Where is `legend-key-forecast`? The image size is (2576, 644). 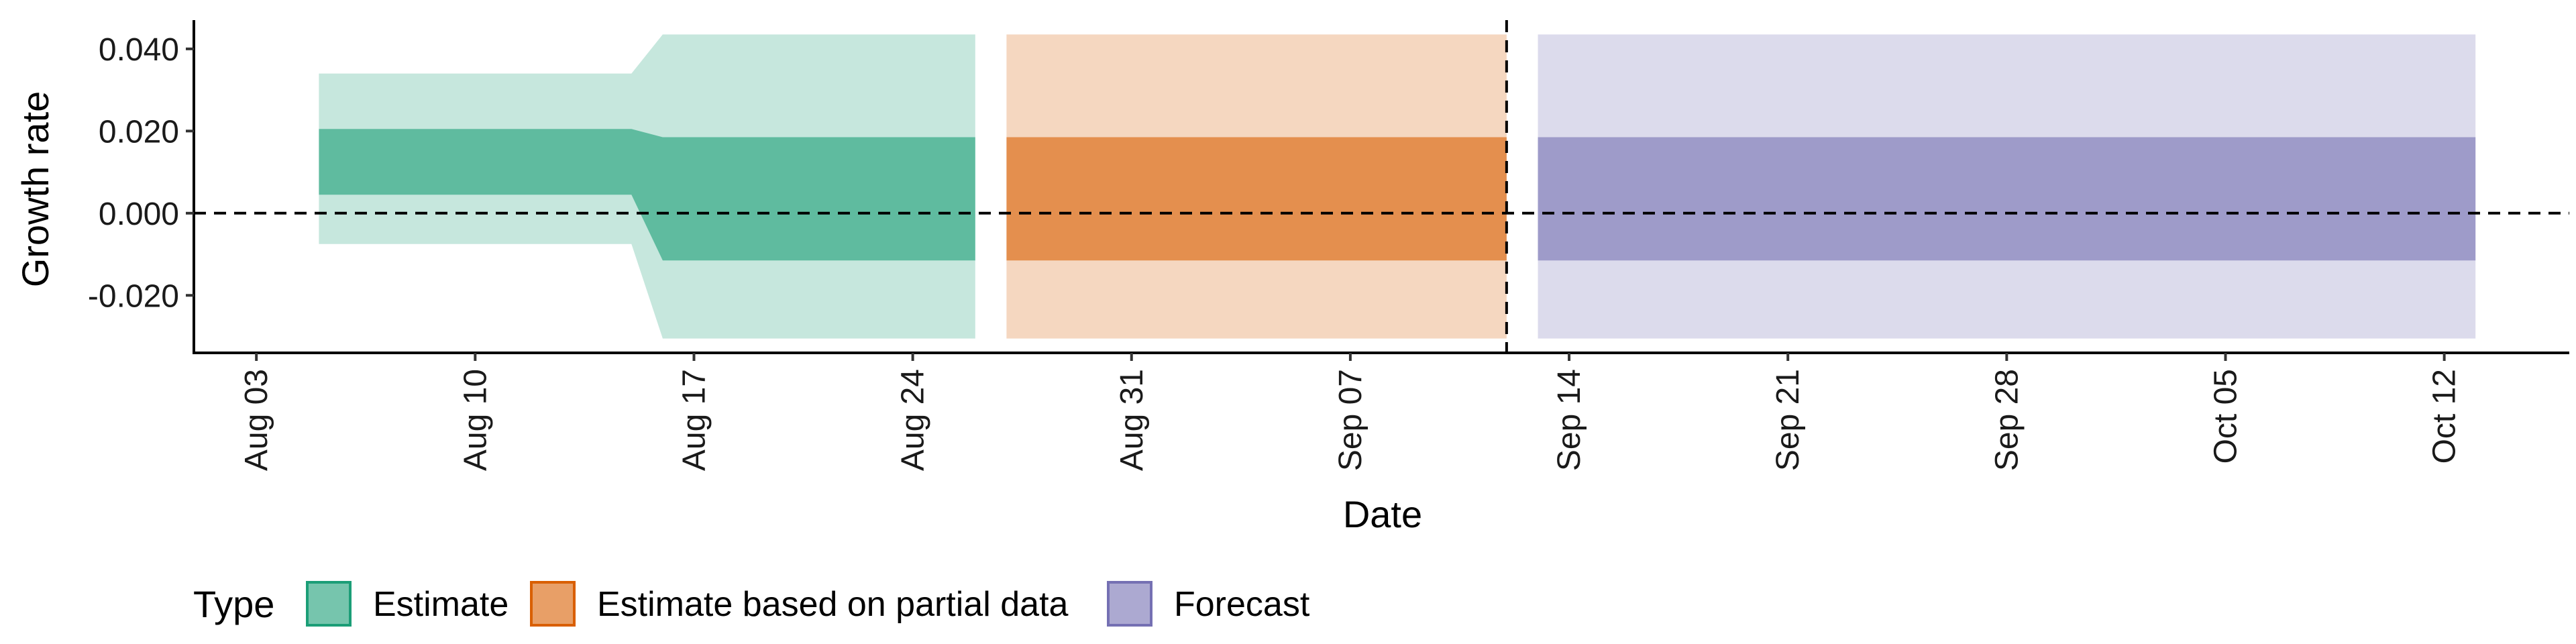
legend-key-forecast is located at coordinates (1129, 604).